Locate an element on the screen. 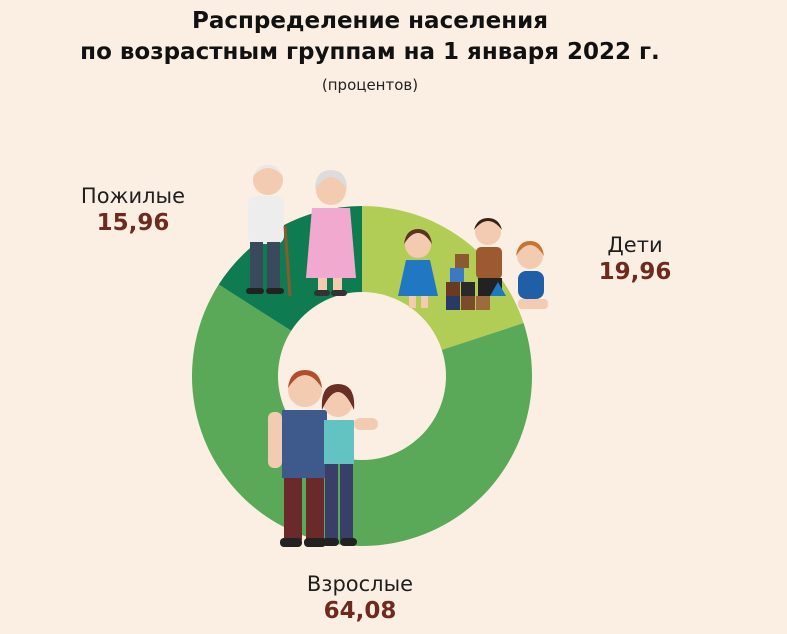 The image size is (787, 634). slice-value-adults: 64,08 is located at coordinates (360, 611).